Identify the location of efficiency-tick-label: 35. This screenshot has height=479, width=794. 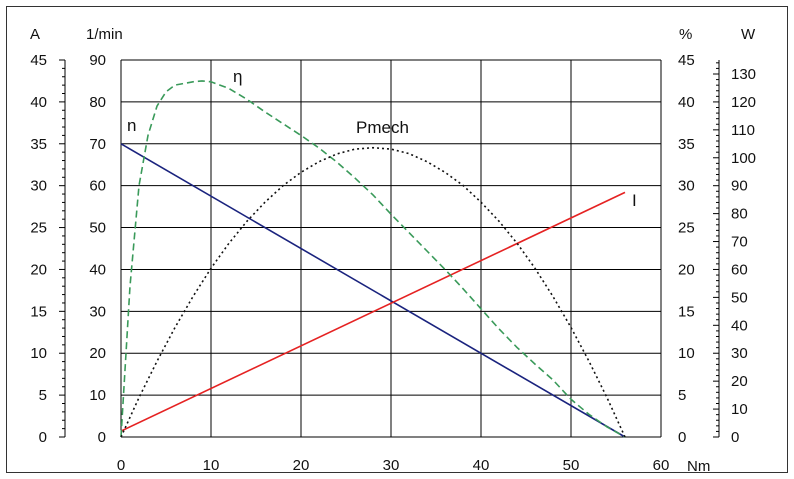
(686, 144).